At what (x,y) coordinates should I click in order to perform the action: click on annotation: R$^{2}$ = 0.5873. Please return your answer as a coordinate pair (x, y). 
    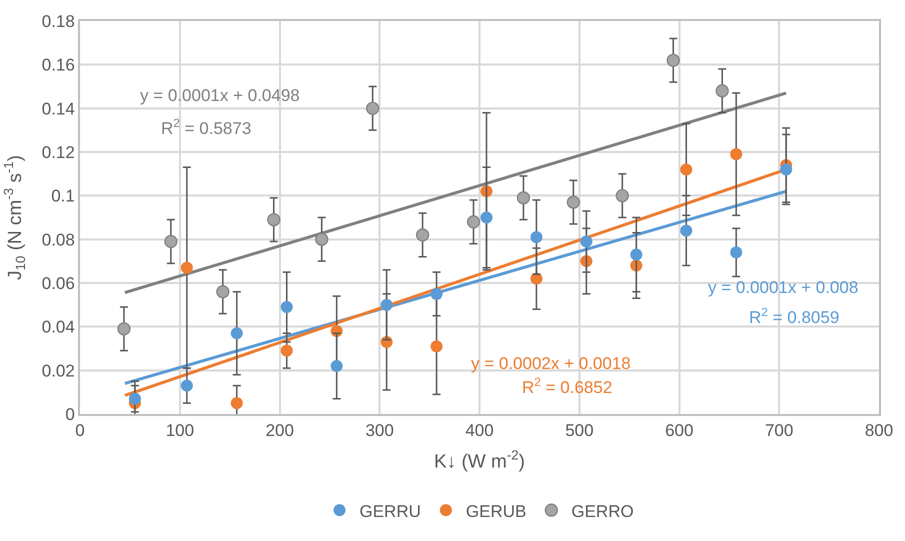
    Looking at the image, I should click on (206, 127).